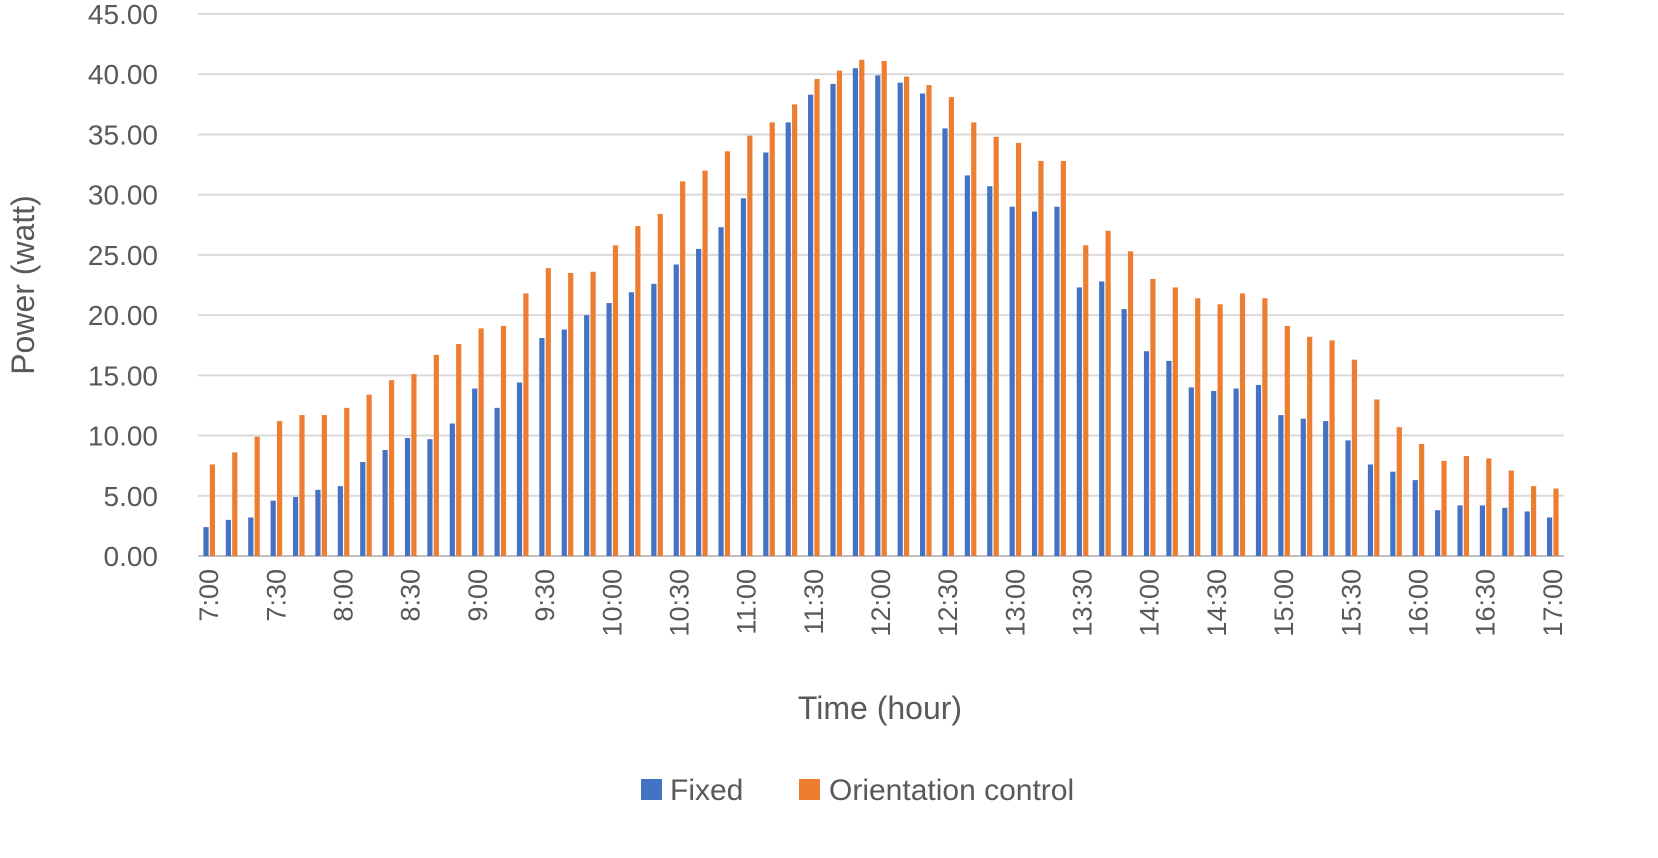 The image size is (1658, 858). What do you see at coordinates (545, 595) in the screenshot?
I see `x-tick-label: 9:30` at bounding box center [545, 595].